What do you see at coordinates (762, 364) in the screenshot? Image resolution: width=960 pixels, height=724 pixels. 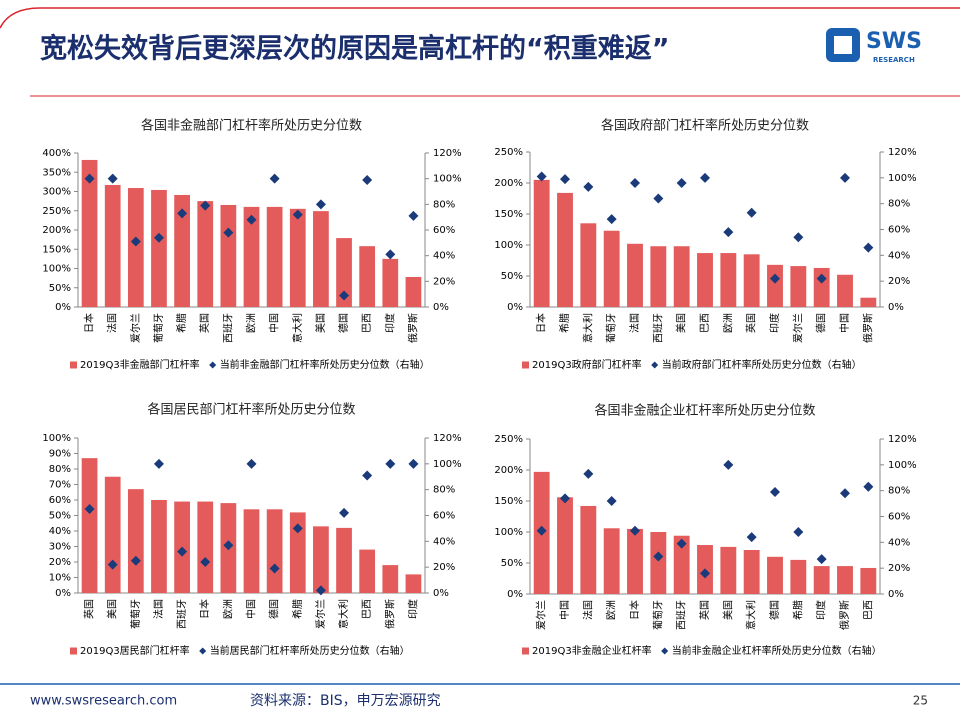 I see `legend-label: 当前政府部门杠杆率所处历史分位数（右轴）` at bounding box center [762, 364].